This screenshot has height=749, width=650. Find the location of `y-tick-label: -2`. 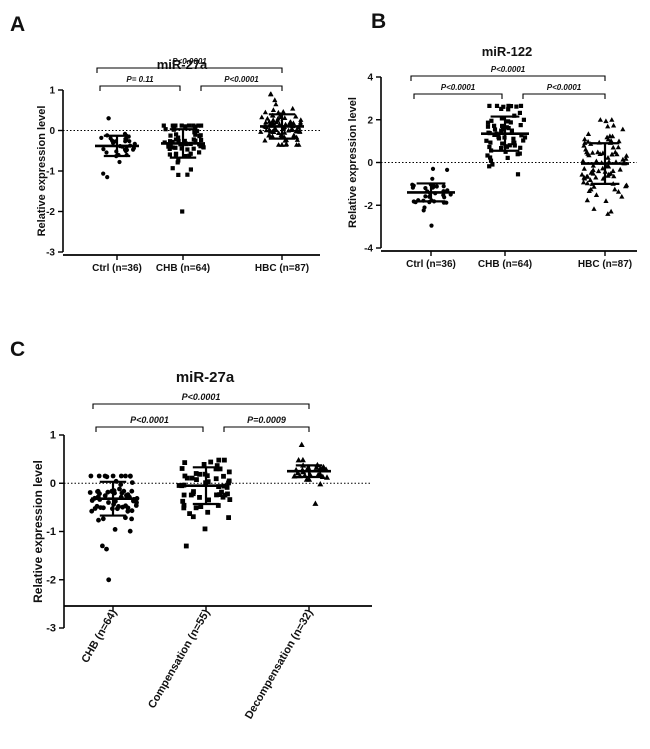

y-tick-label: -2 is located at coordinates (368, 206).